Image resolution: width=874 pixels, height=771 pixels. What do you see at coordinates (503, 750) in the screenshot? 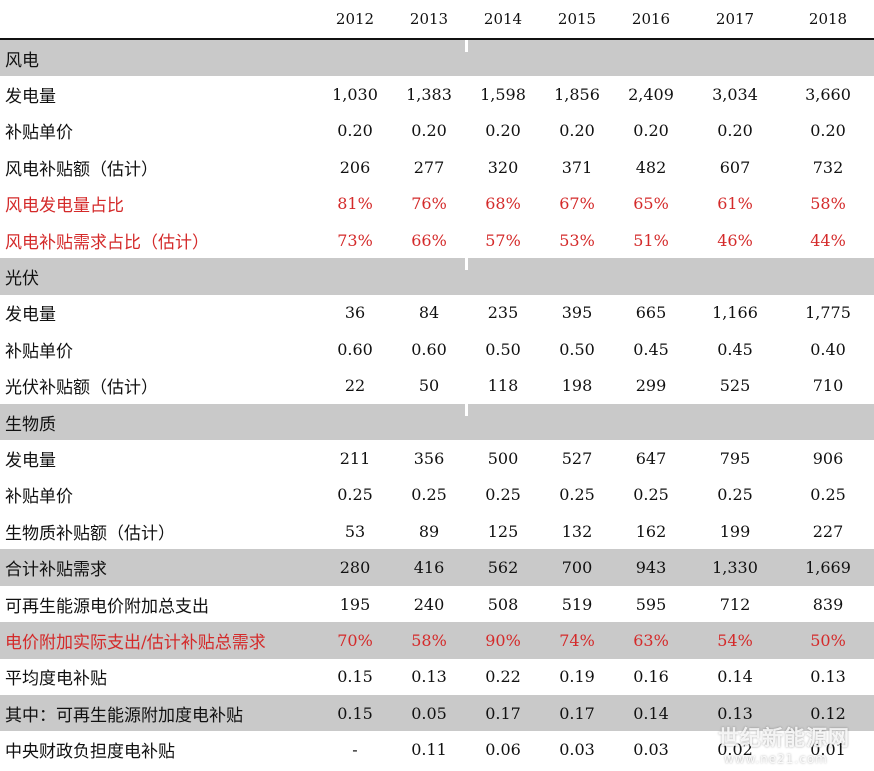
I see `table-cell: 0.06` at bounding box center [503, 750].